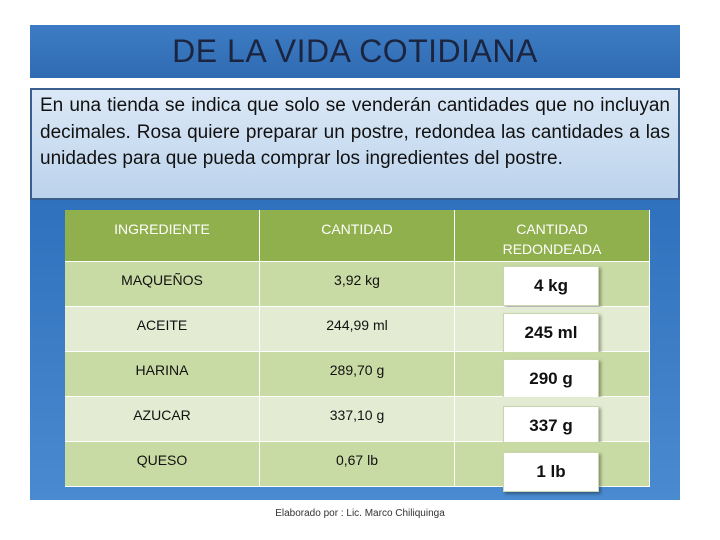  Describe the element at coordinates (357, 419) in the screenshot. I see `cell: 337,10 g` at that location.